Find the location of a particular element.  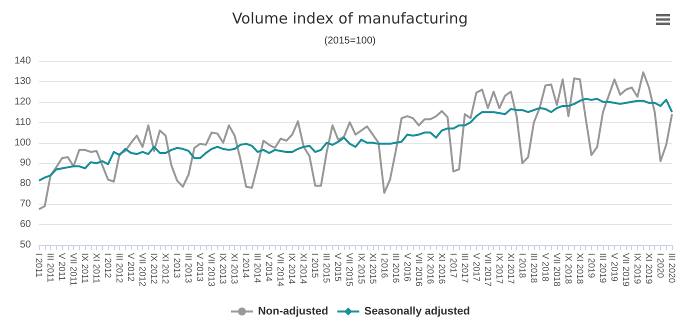

x-tick-label: I 2018 is located at coordinates (522, 265).